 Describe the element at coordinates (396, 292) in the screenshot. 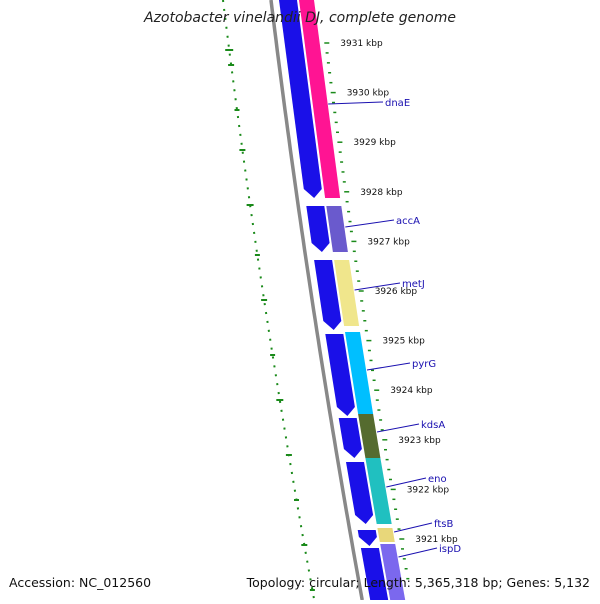

I see `tick-label: 3926 kbp` at that location.